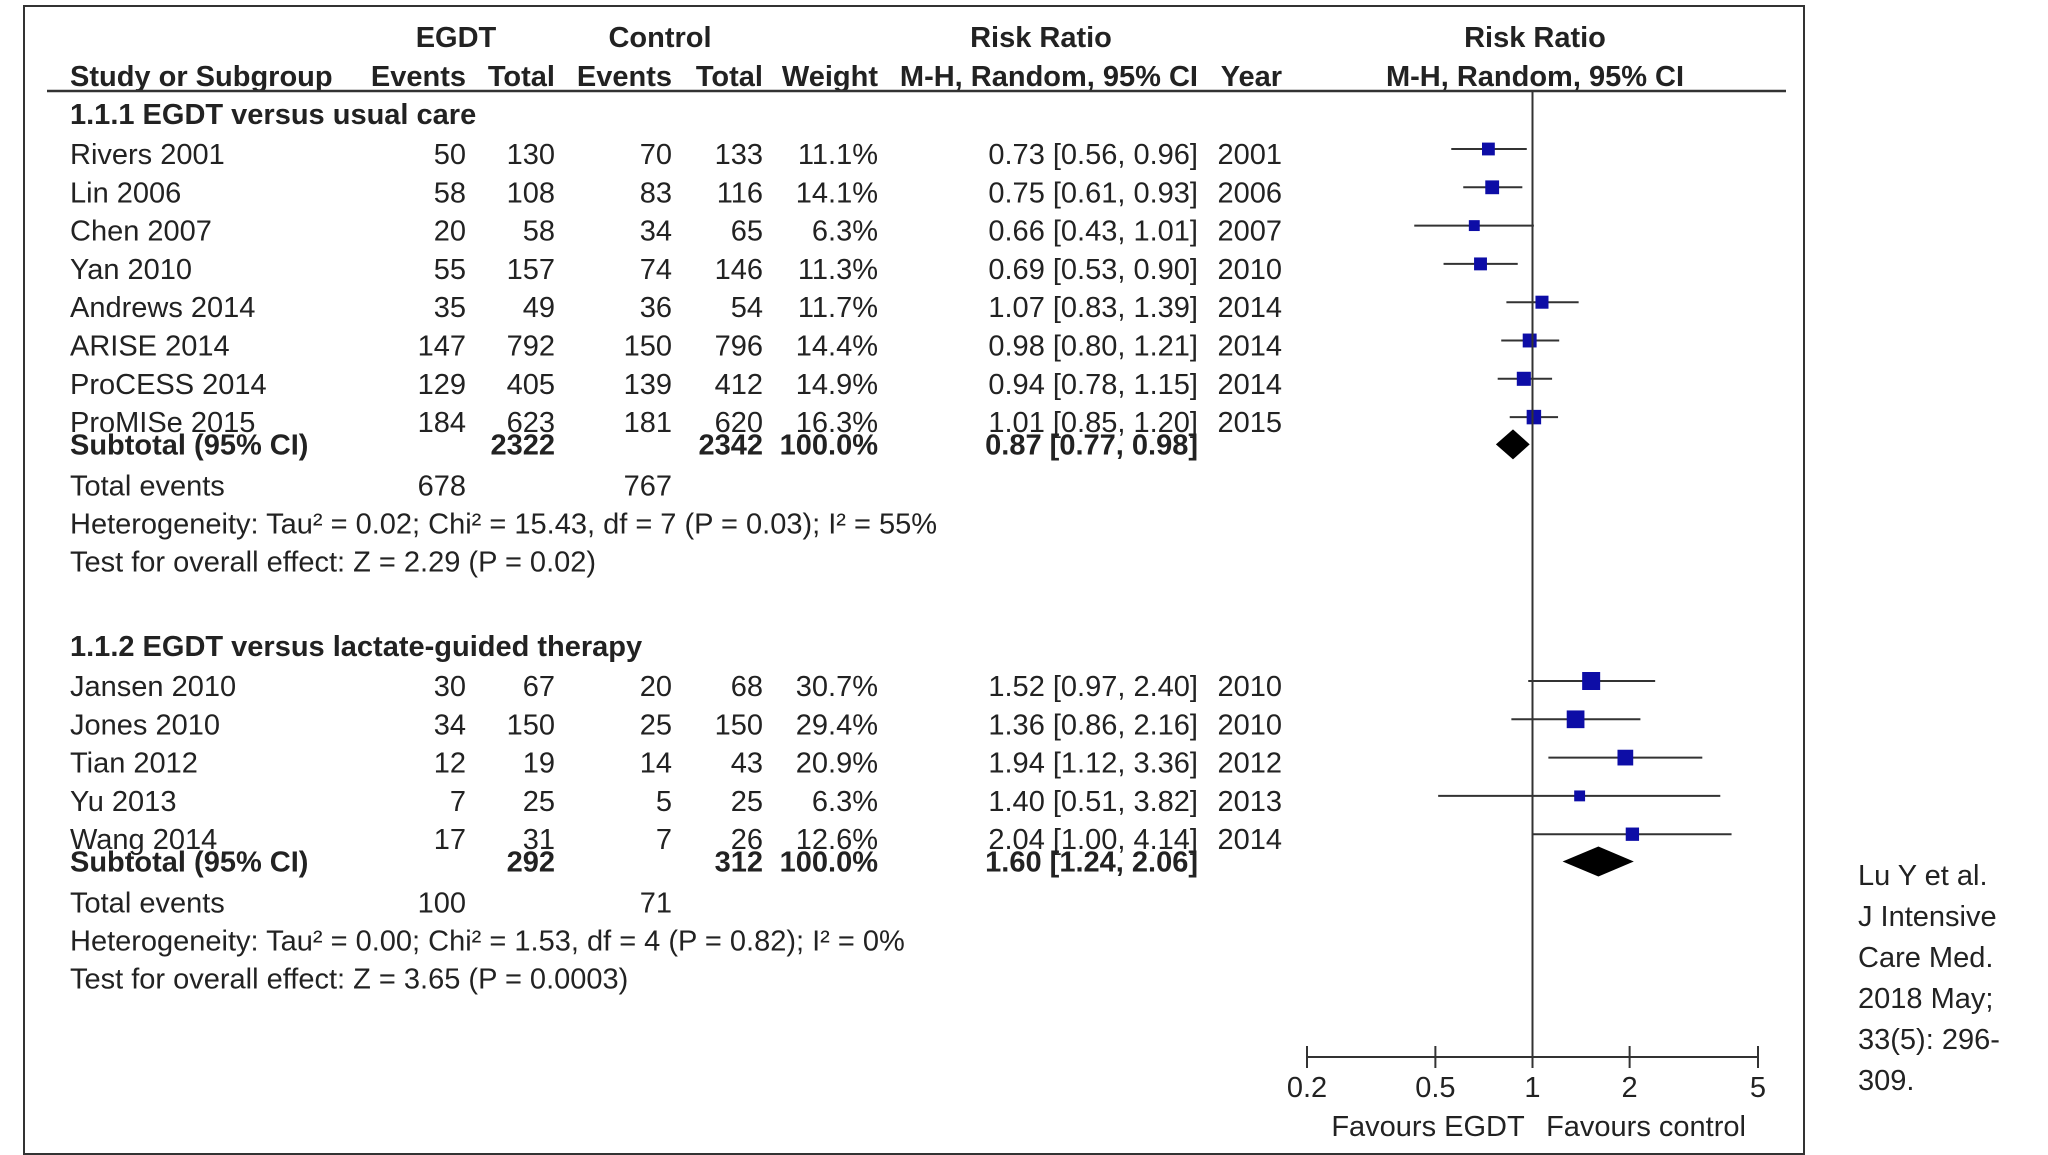 Image resolution: width=2048 pixels, height=1155 pixels. I want to click on total-egdt: 405, so click(531, 385).